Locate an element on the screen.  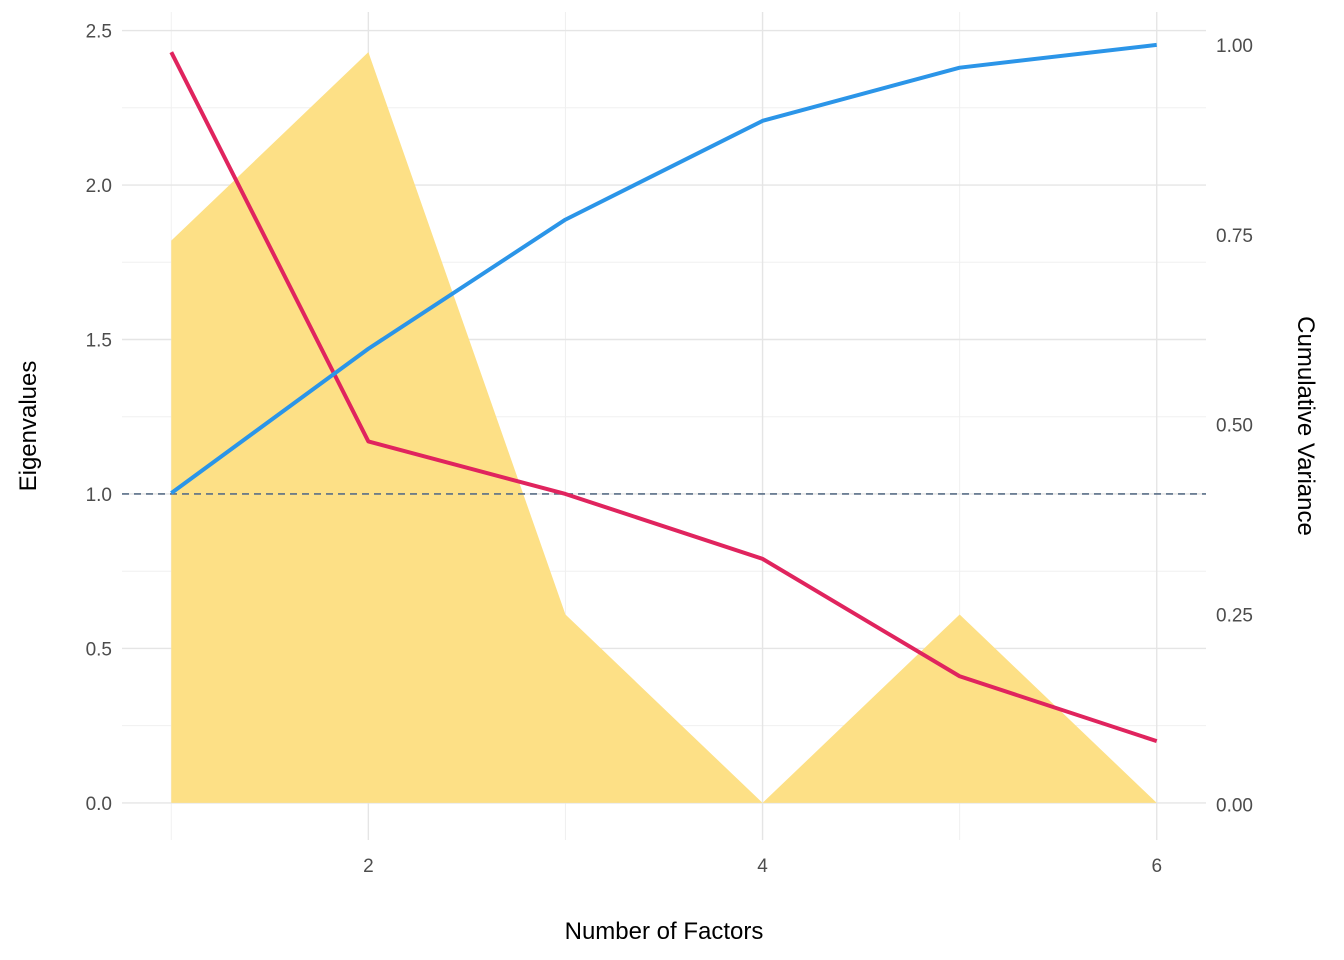
y-tick-label: 1.5 is located at coordinates (99, 340).